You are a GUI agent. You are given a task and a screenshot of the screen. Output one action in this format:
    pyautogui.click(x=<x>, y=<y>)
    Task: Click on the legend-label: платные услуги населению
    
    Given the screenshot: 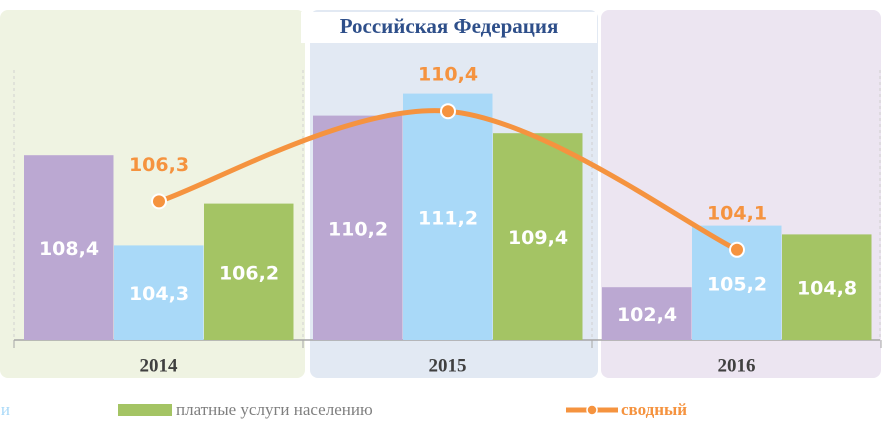 What is the action you would take?
    pyautogui.click(x=274, y=409)
    